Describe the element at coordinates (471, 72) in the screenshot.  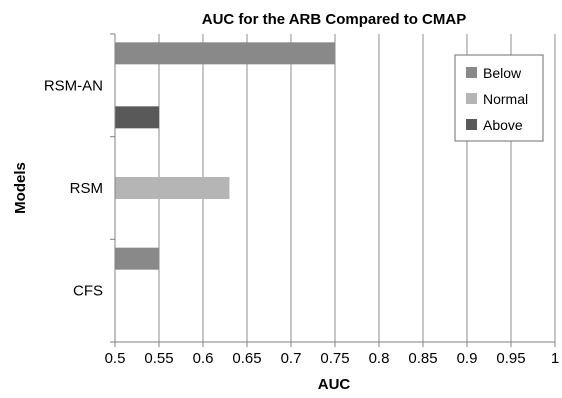
I see `legend-swatch-below` at that location.